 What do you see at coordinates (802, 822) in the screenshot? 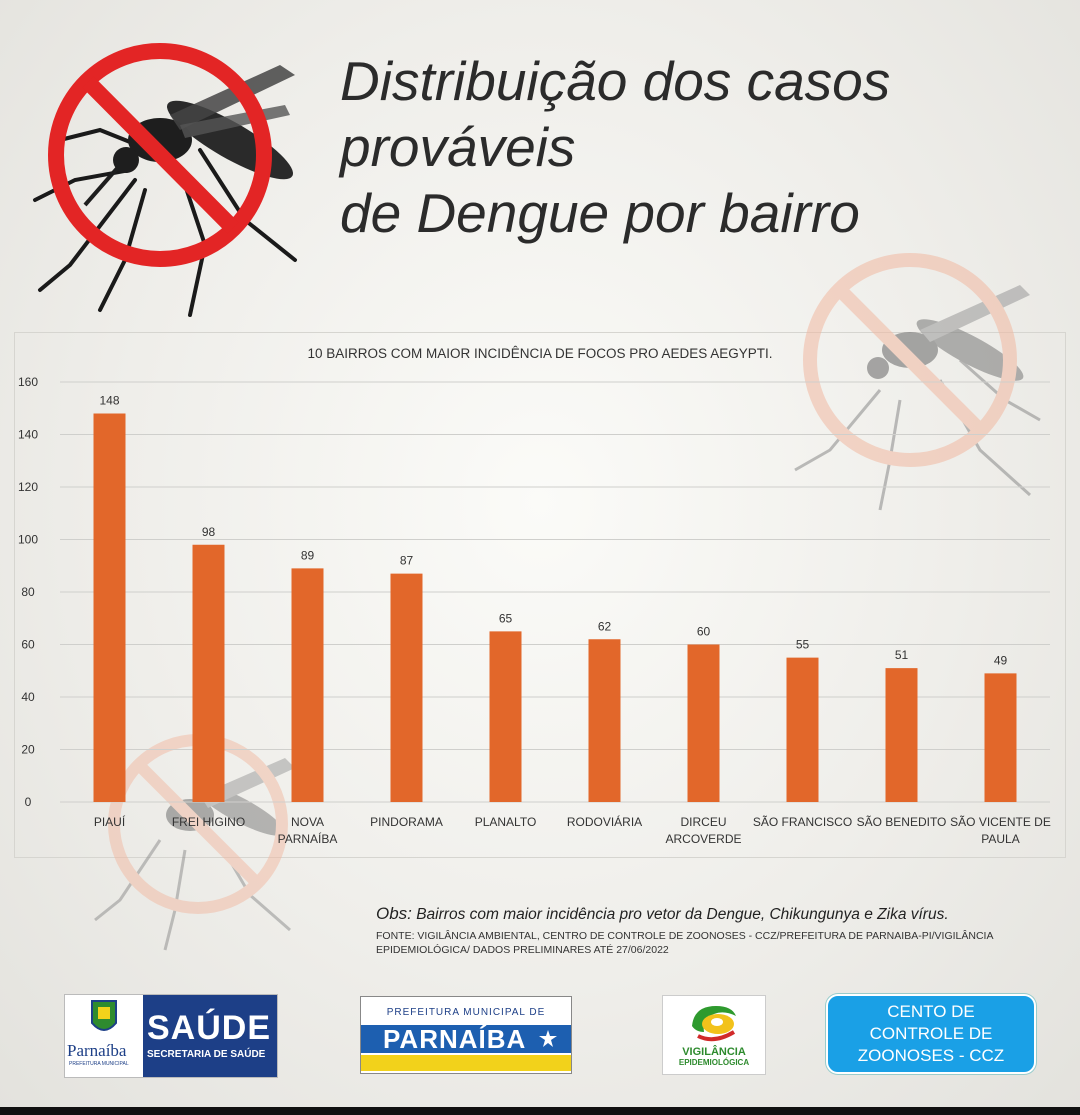
I see `x-tick-label: SÃO FRANCISCO` at bounding box center [802, 822].